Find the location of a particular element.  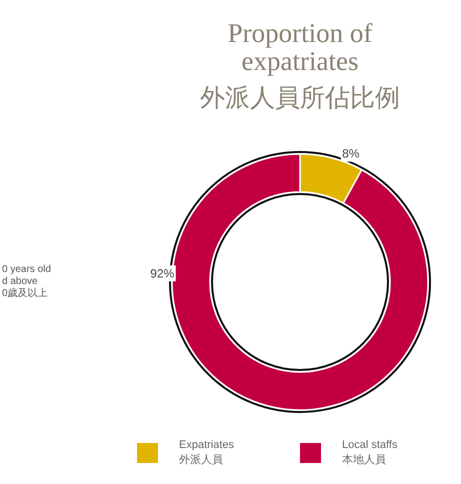

data-label: 92% is located at coordinates (162, 273).